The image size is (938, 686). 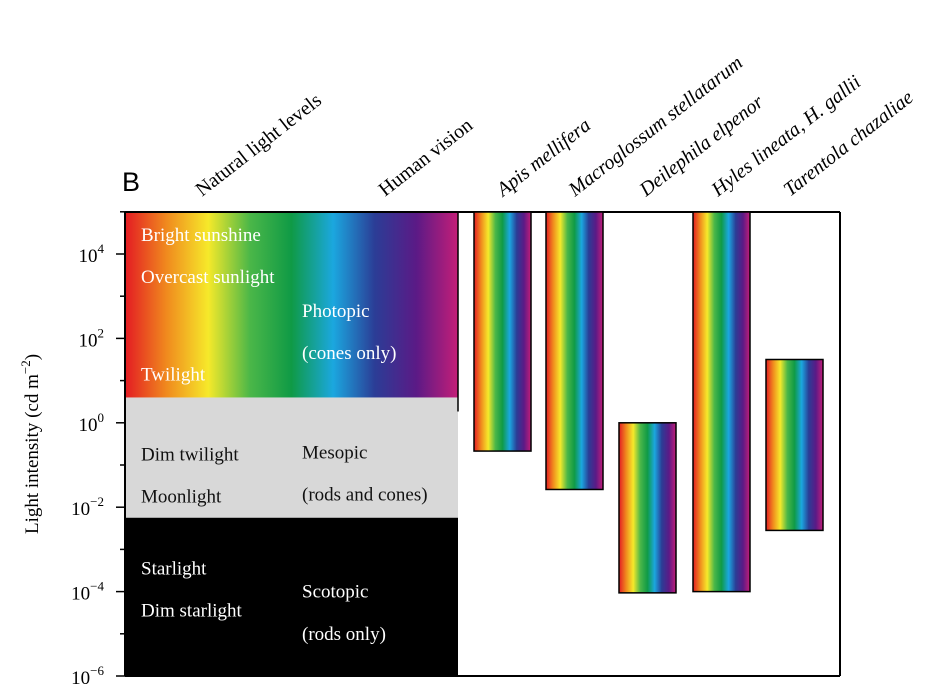 What do you see at coordinates (349, 353) in the screenshot?
I see `band-0-vision-label-1: (cones only)` at bounding box center [349, 353].